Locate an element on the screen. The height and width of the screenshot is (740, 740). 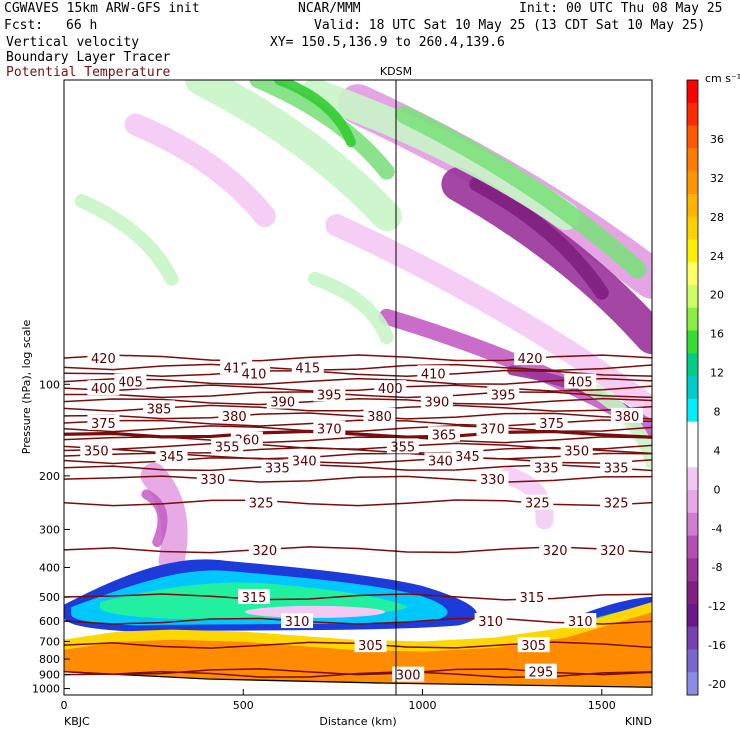
colorbar-label: 8 is located at coordinates (717, 412).